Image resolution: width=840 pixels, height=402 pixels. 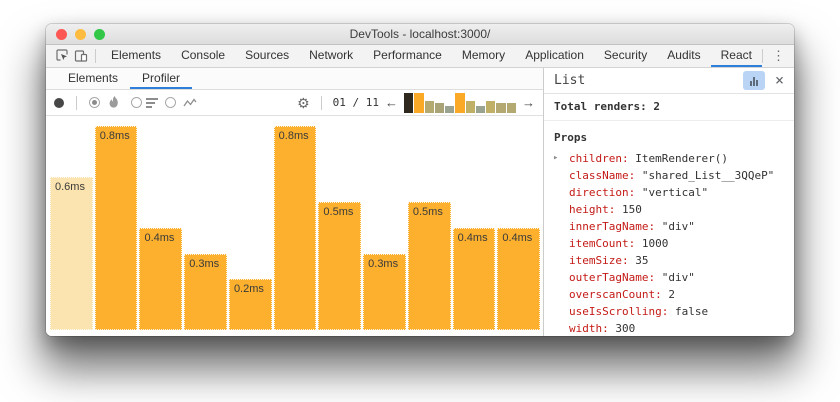 What do you see at coordinates (182, 103) in the screenshot?
I see `interactions-view-radio` at bounding box center [182, 103].